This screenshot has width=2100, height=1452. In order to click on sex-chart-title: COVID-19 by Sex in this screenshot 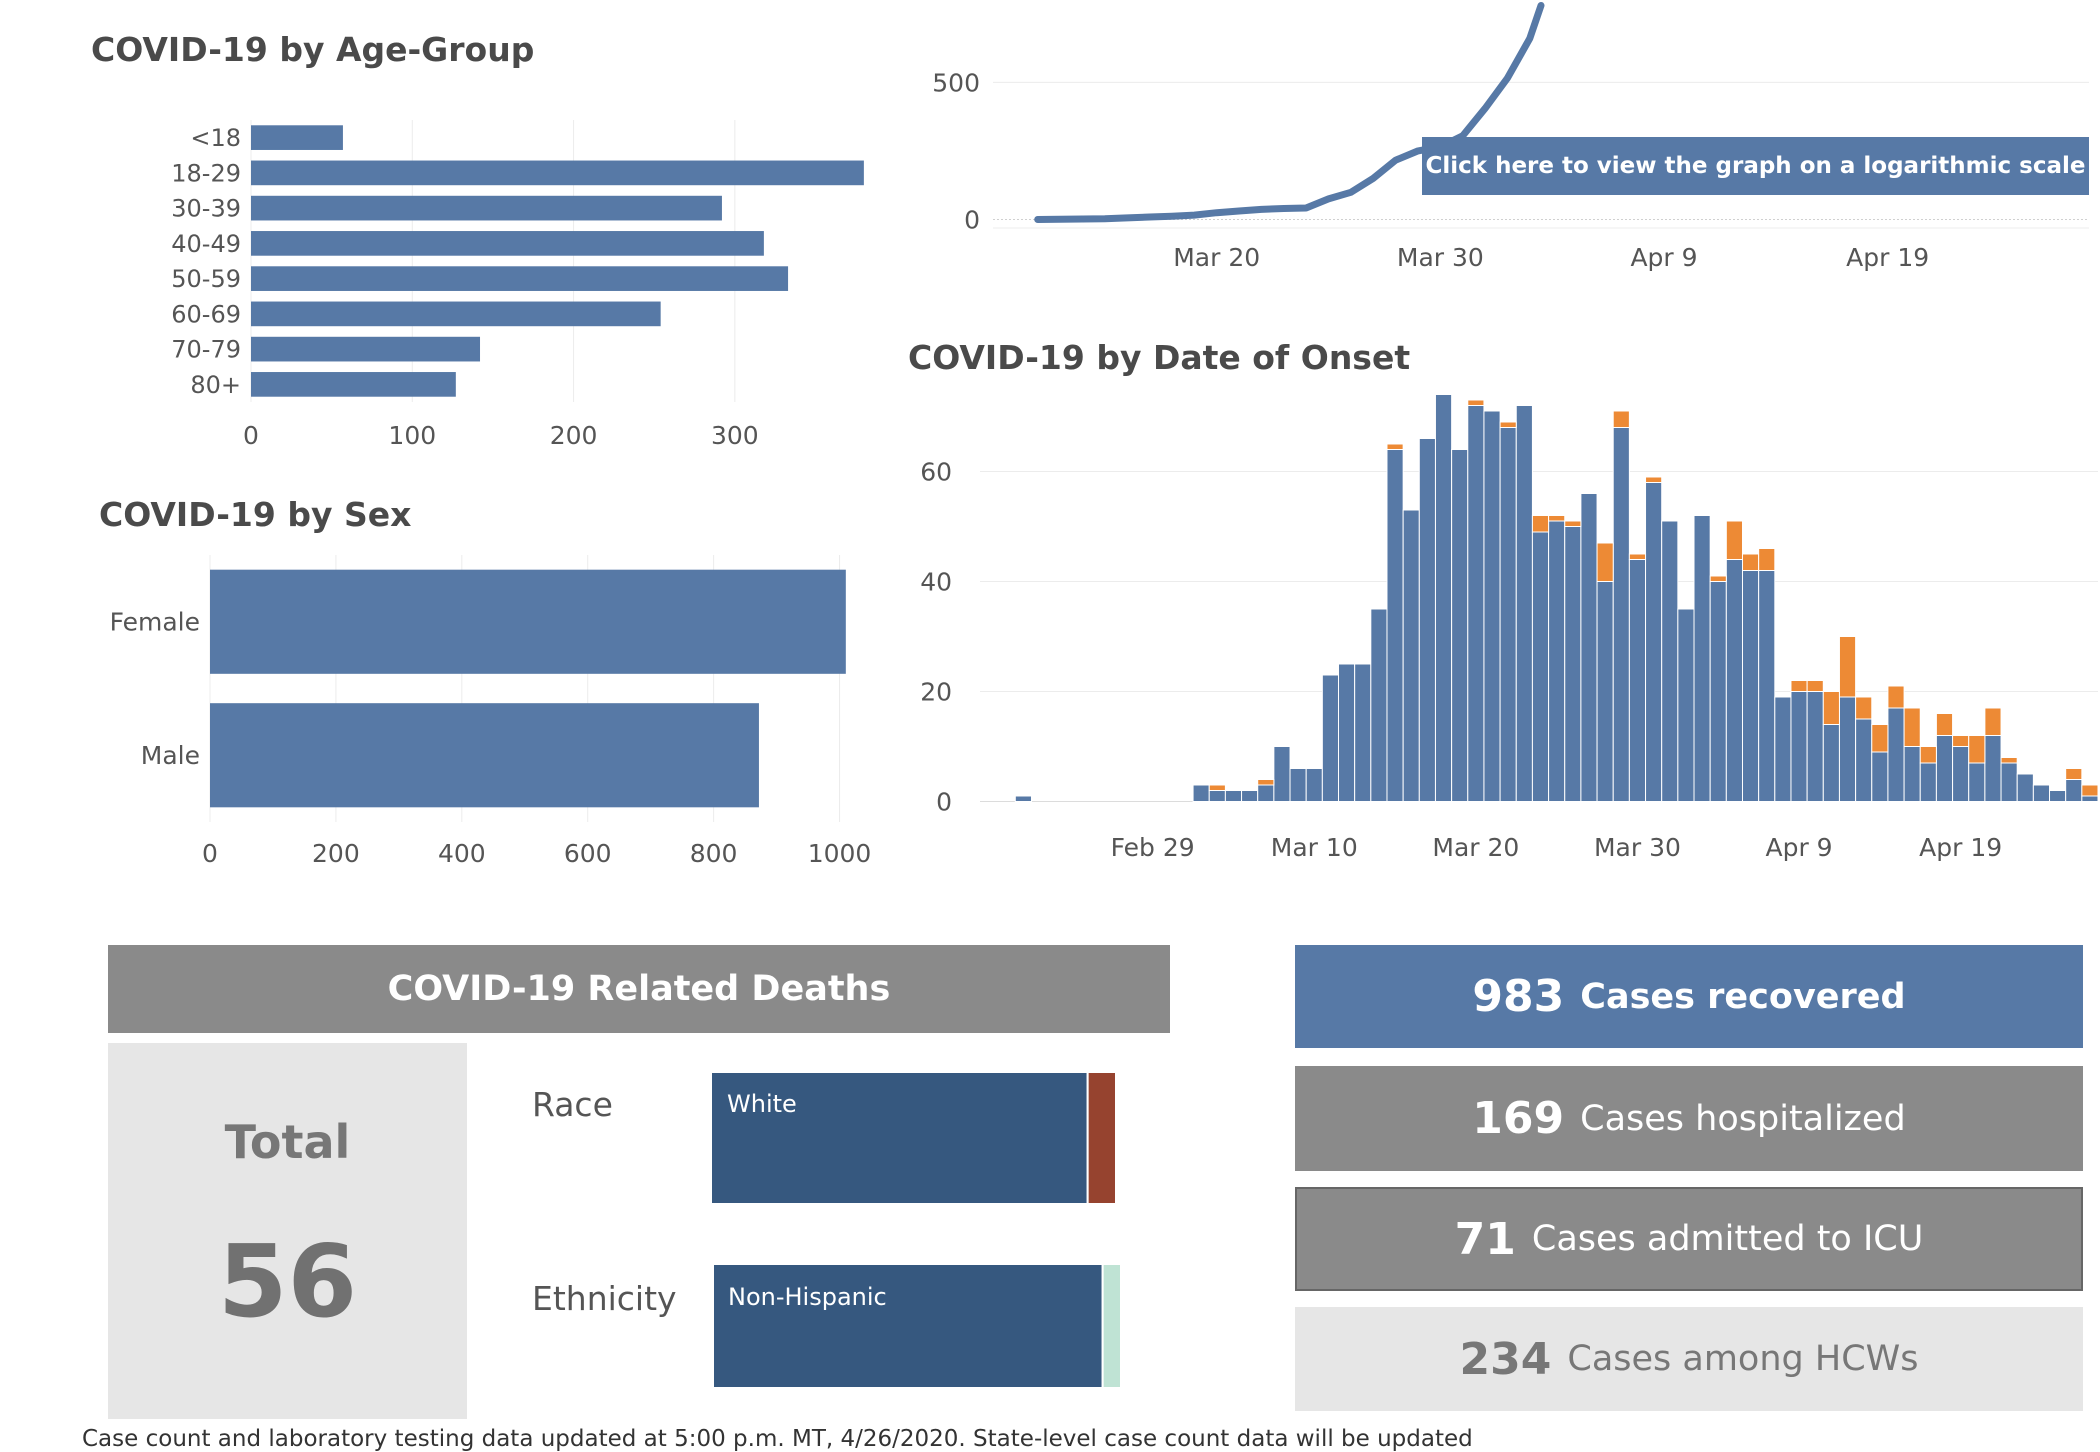, I will do `click(255, 514)`.